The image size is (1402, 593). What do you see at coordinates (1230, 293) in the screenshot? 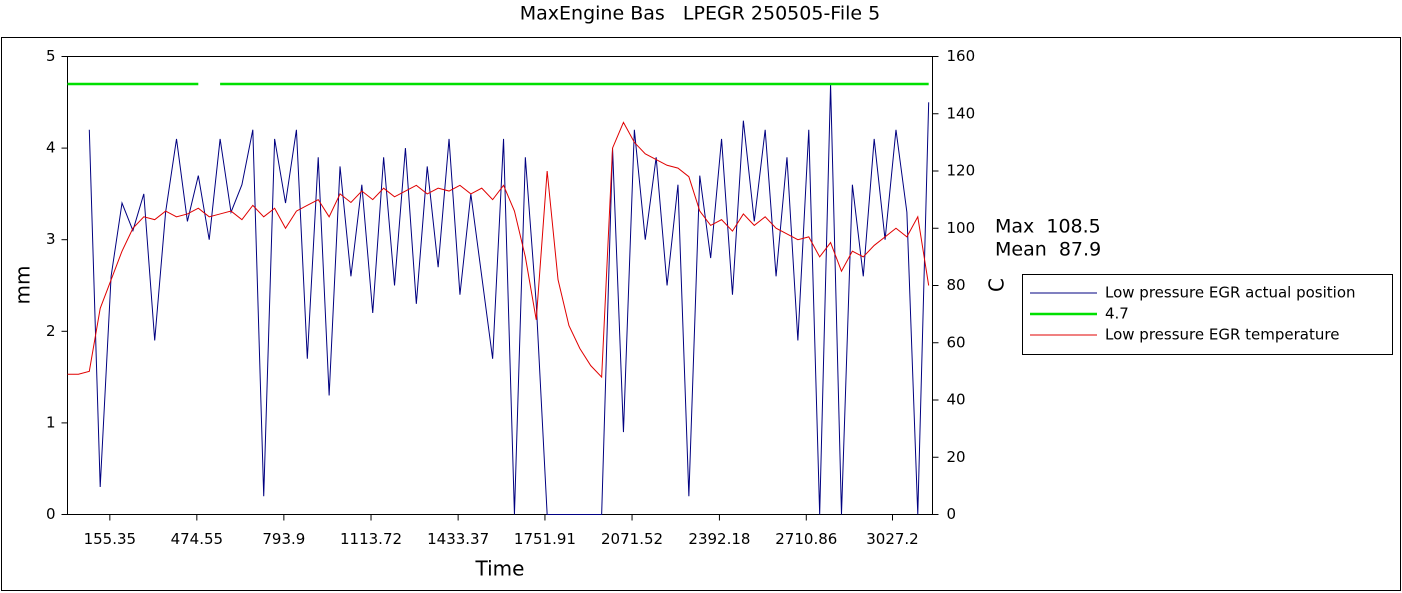
I see `legend-label: Low pressure EGR actual position` at bounding box center [1230, 293].